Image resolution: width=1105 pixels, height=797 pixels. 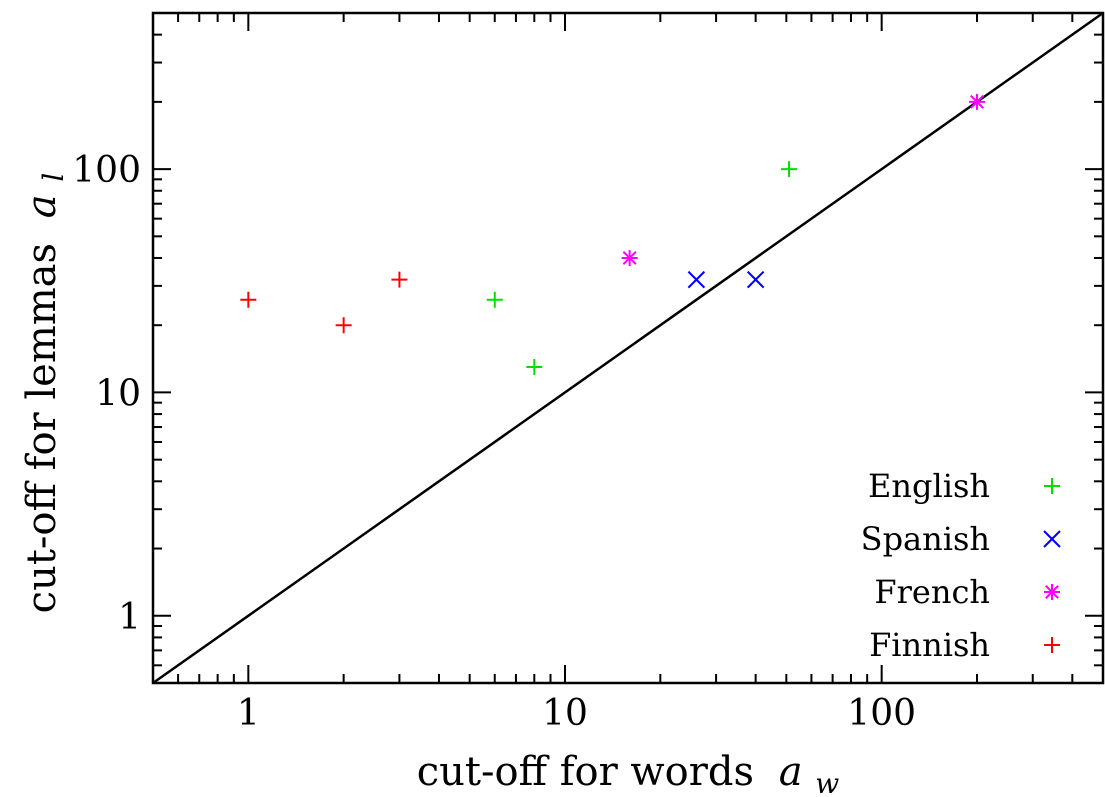 I want to click on x-tick-label: 10, so click(x=565, y=713).